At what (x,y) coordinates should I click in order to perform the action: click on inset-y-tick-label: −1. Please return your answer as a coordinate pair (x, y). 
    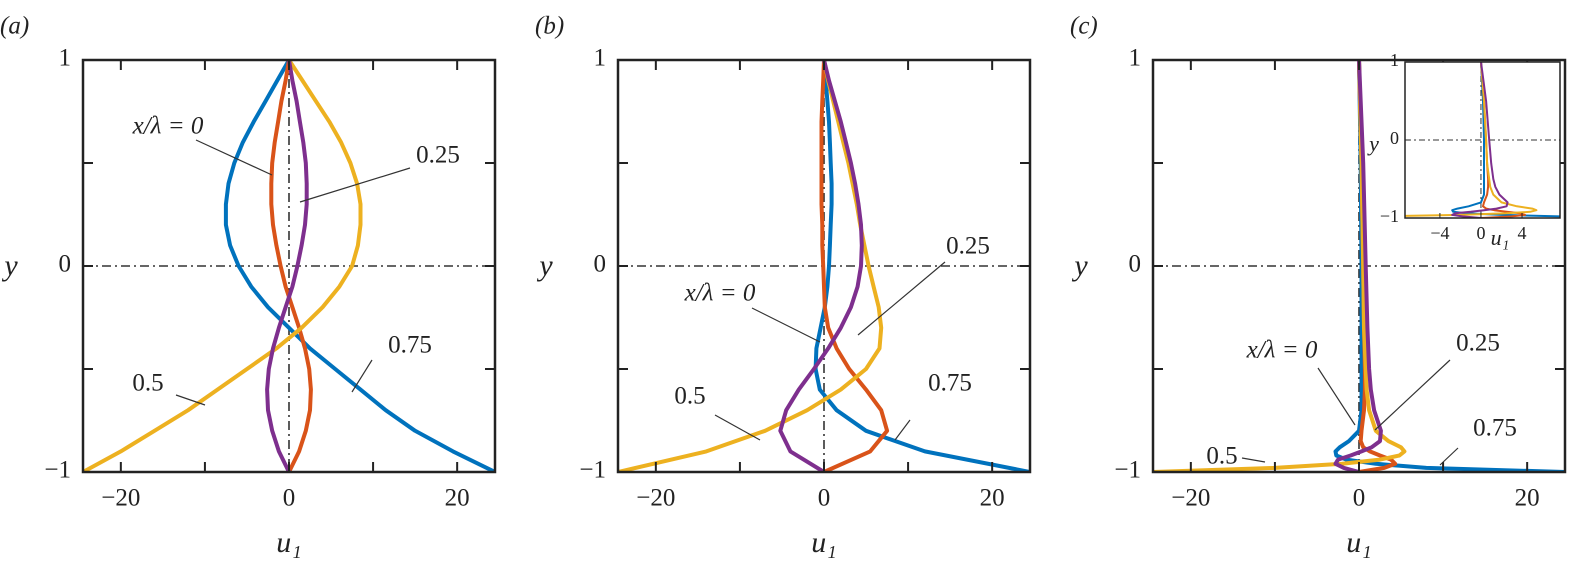
    Looking at the image, I should click on (1389, 216).